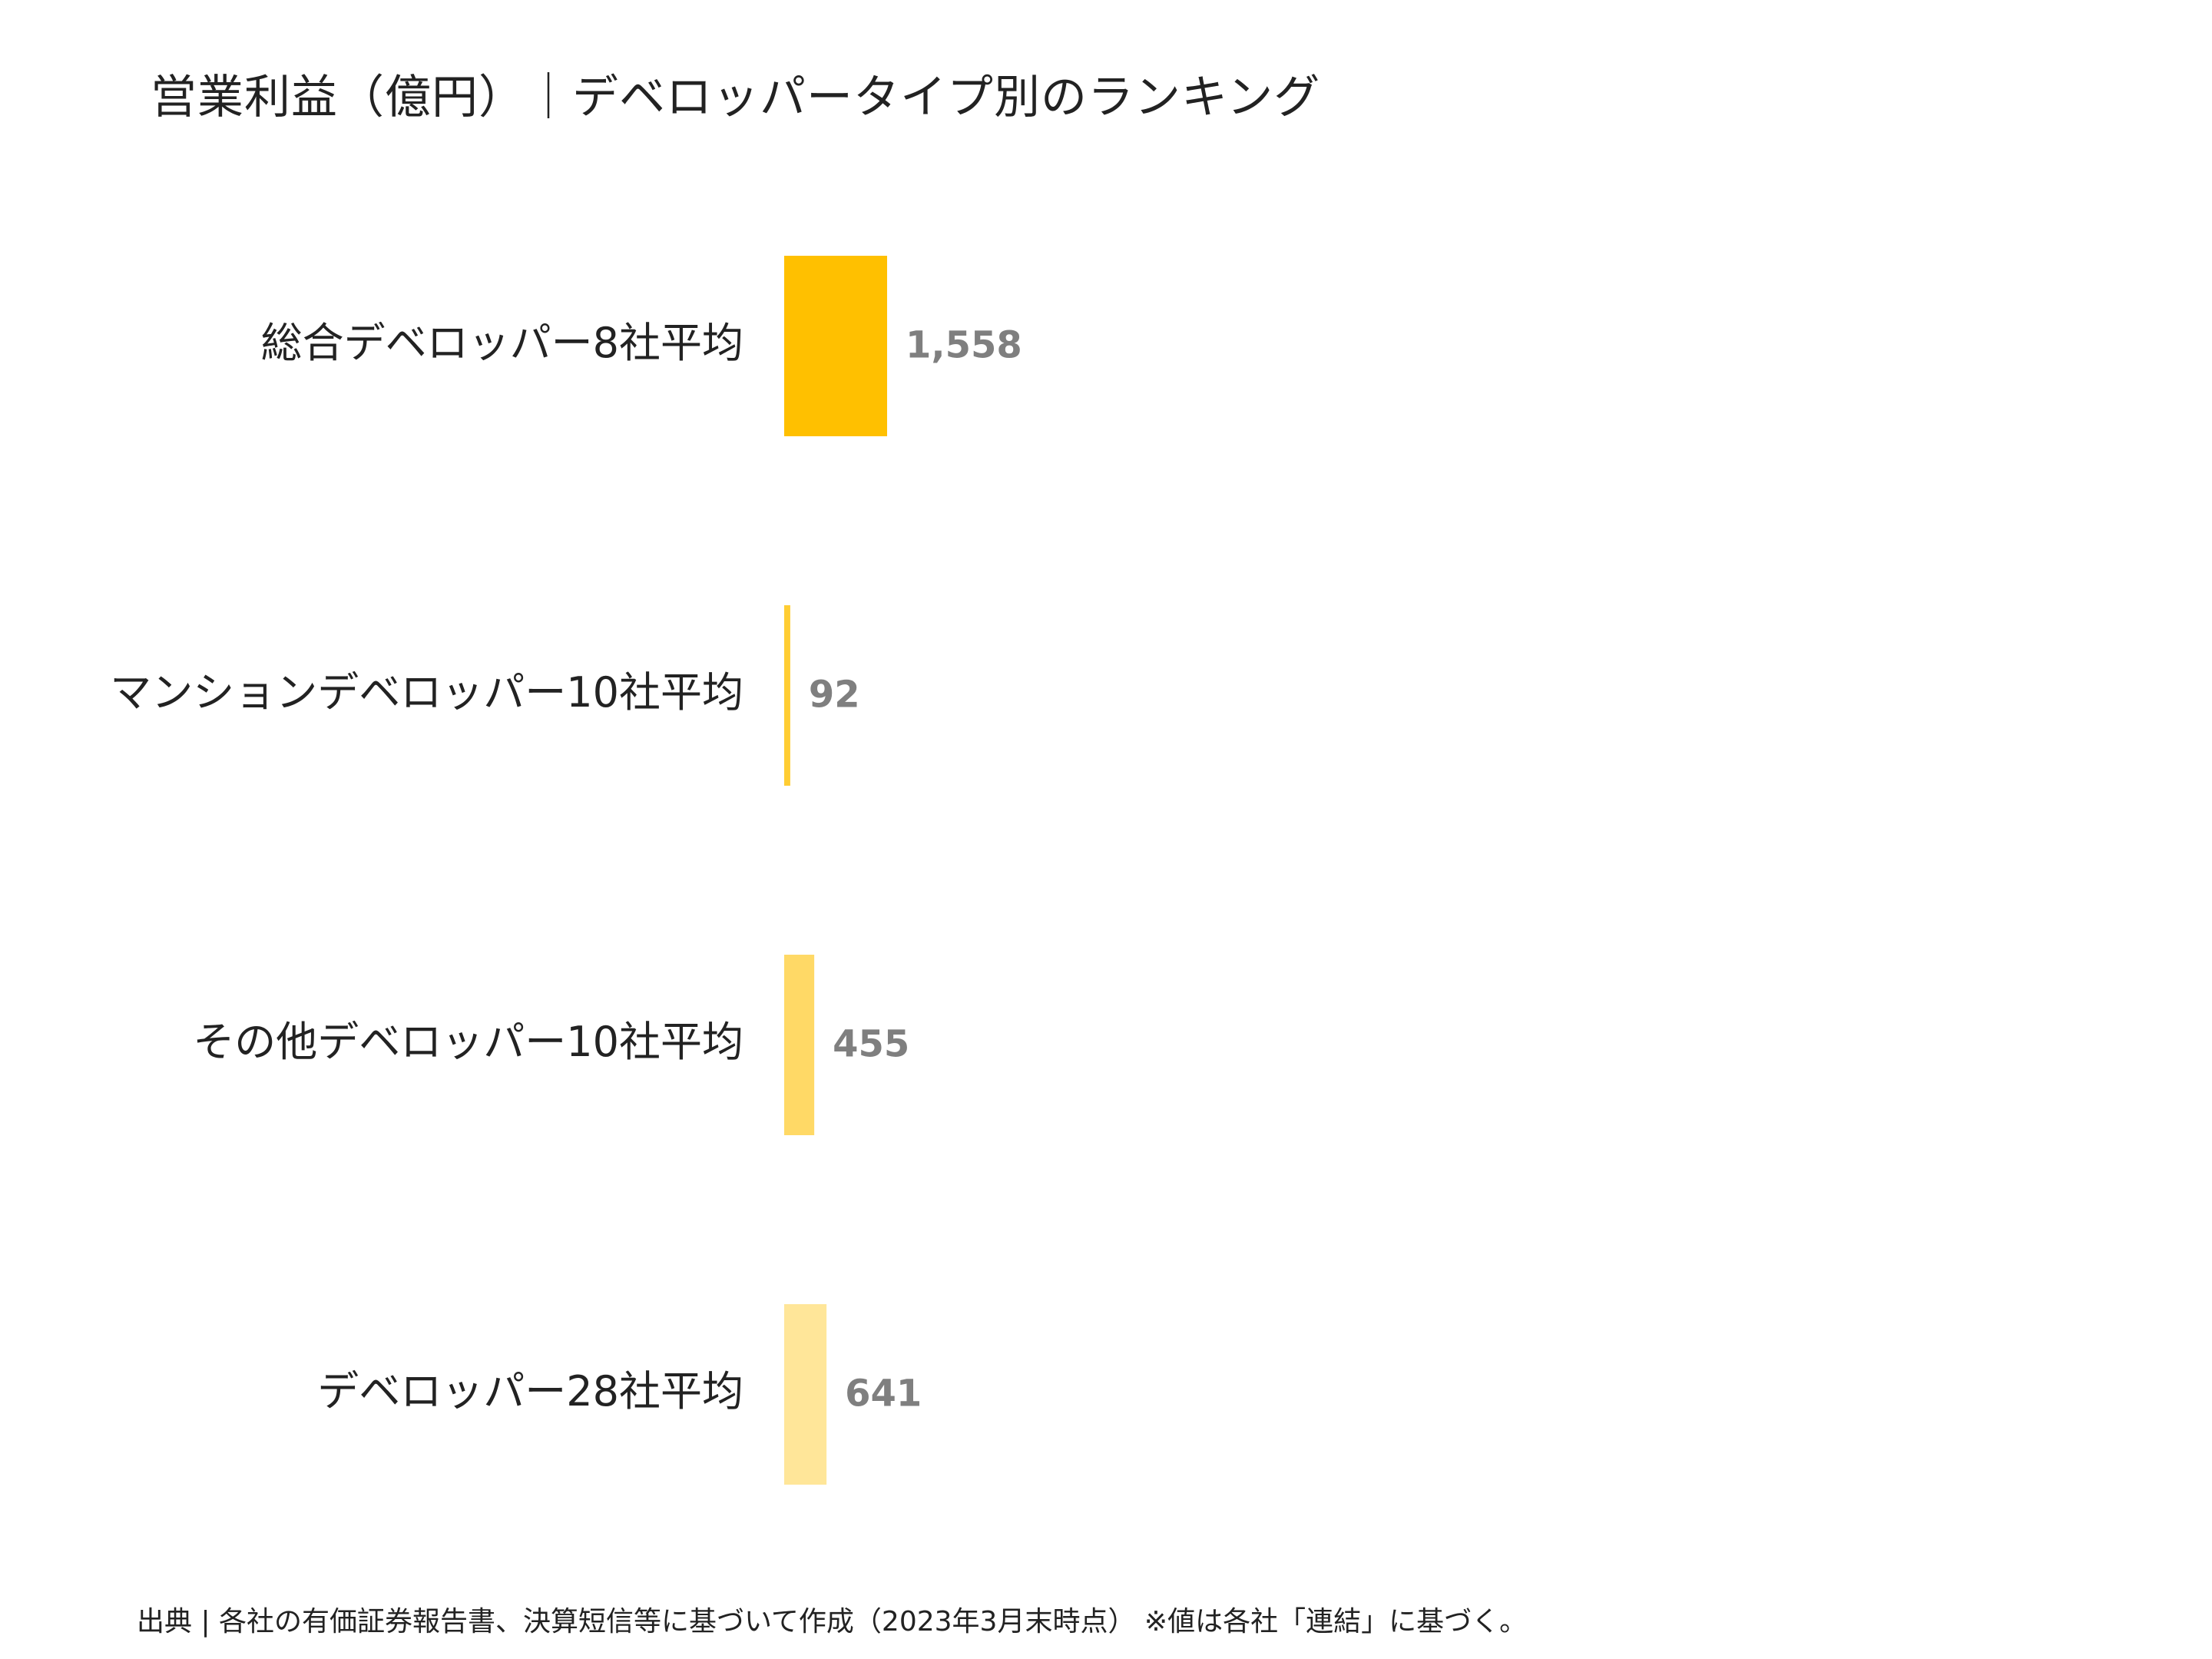  I want to click on category-label-1: 総合デベロッパー8社平均, so click(502, 343).